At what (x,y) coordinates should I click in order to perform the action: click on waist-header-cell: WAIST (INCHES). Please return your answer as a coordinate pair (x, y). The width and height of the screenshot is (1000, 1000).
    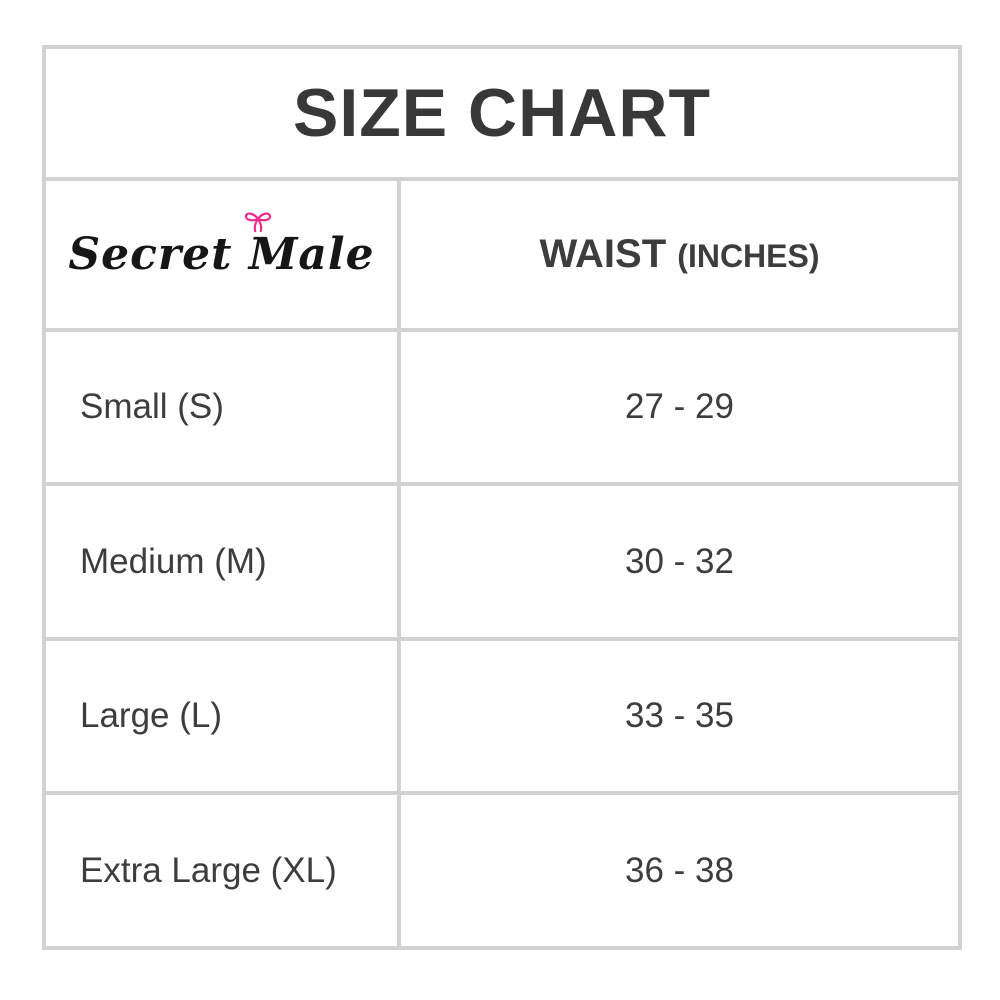
    Looking at the image, I should click on (679, 254).